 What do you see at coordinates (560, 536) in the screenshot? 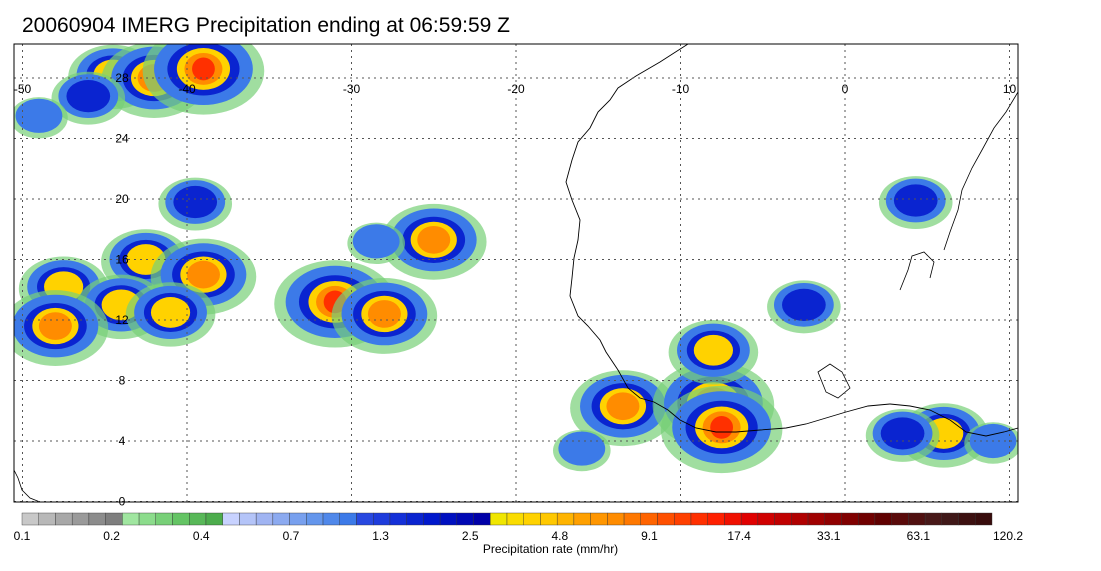
I see `colorbar-label: 4.8` at bounding box center [560, 536].